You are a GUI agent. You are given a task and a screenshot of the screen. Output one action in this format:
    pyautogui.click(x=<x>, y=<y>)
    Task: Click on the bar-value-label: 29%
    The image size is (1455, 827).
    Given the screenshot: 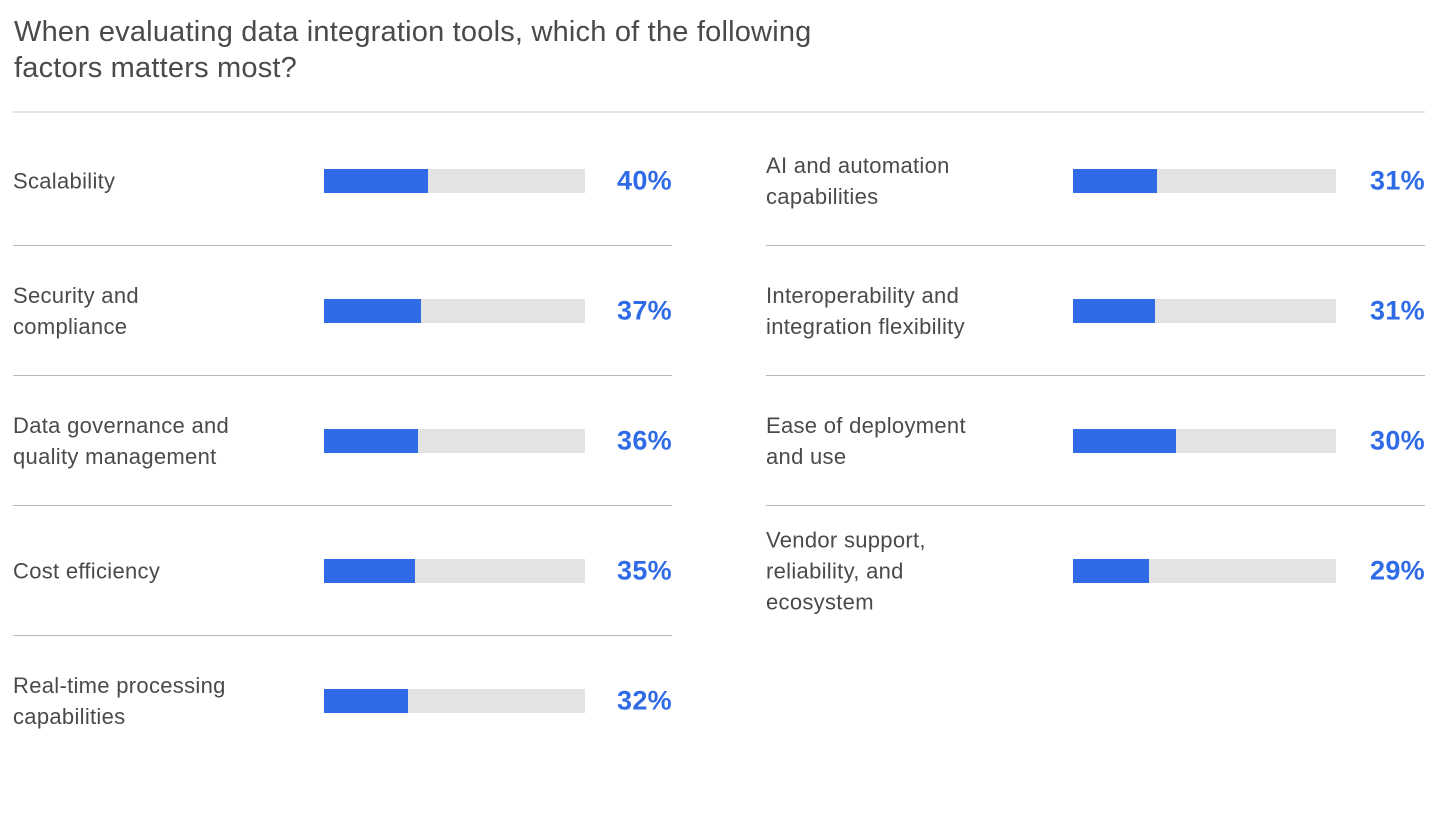 What is the action you would take?
    pyautogui.click(x=1397, y=570)
    